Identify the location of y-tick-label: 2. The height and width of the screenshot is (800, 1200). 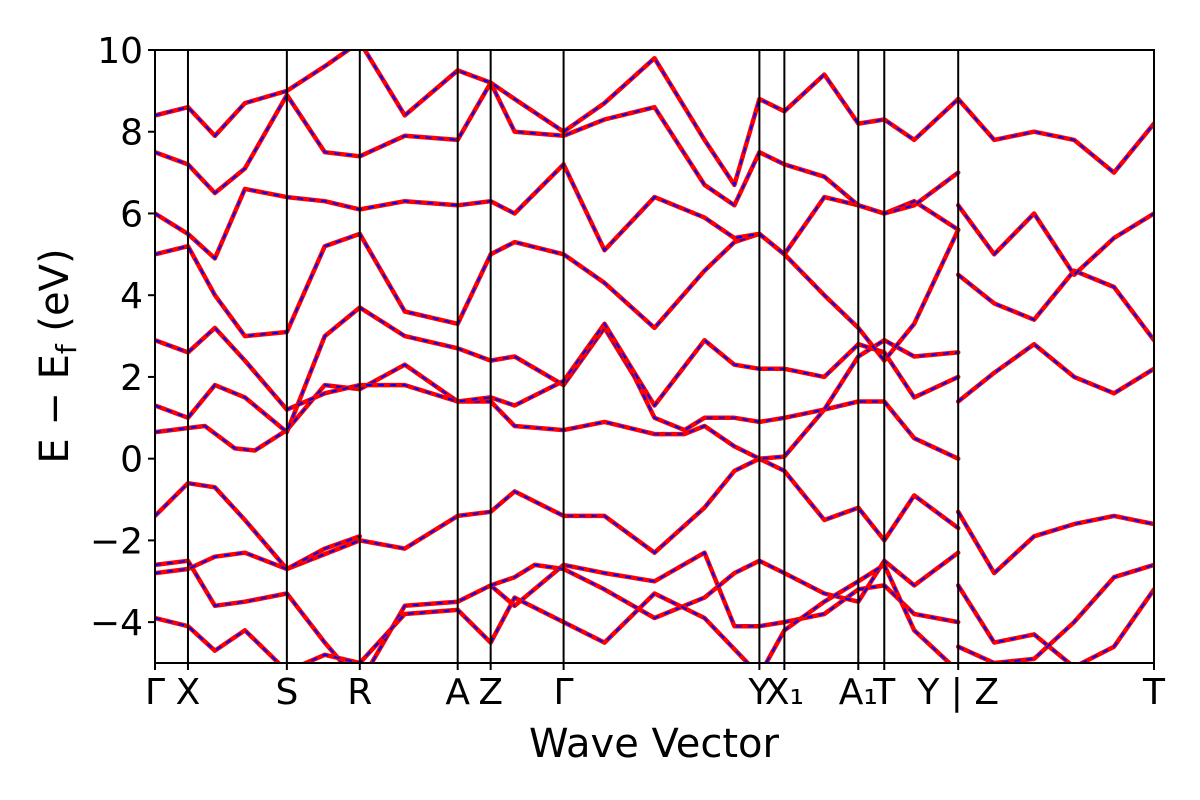
(131, 378).